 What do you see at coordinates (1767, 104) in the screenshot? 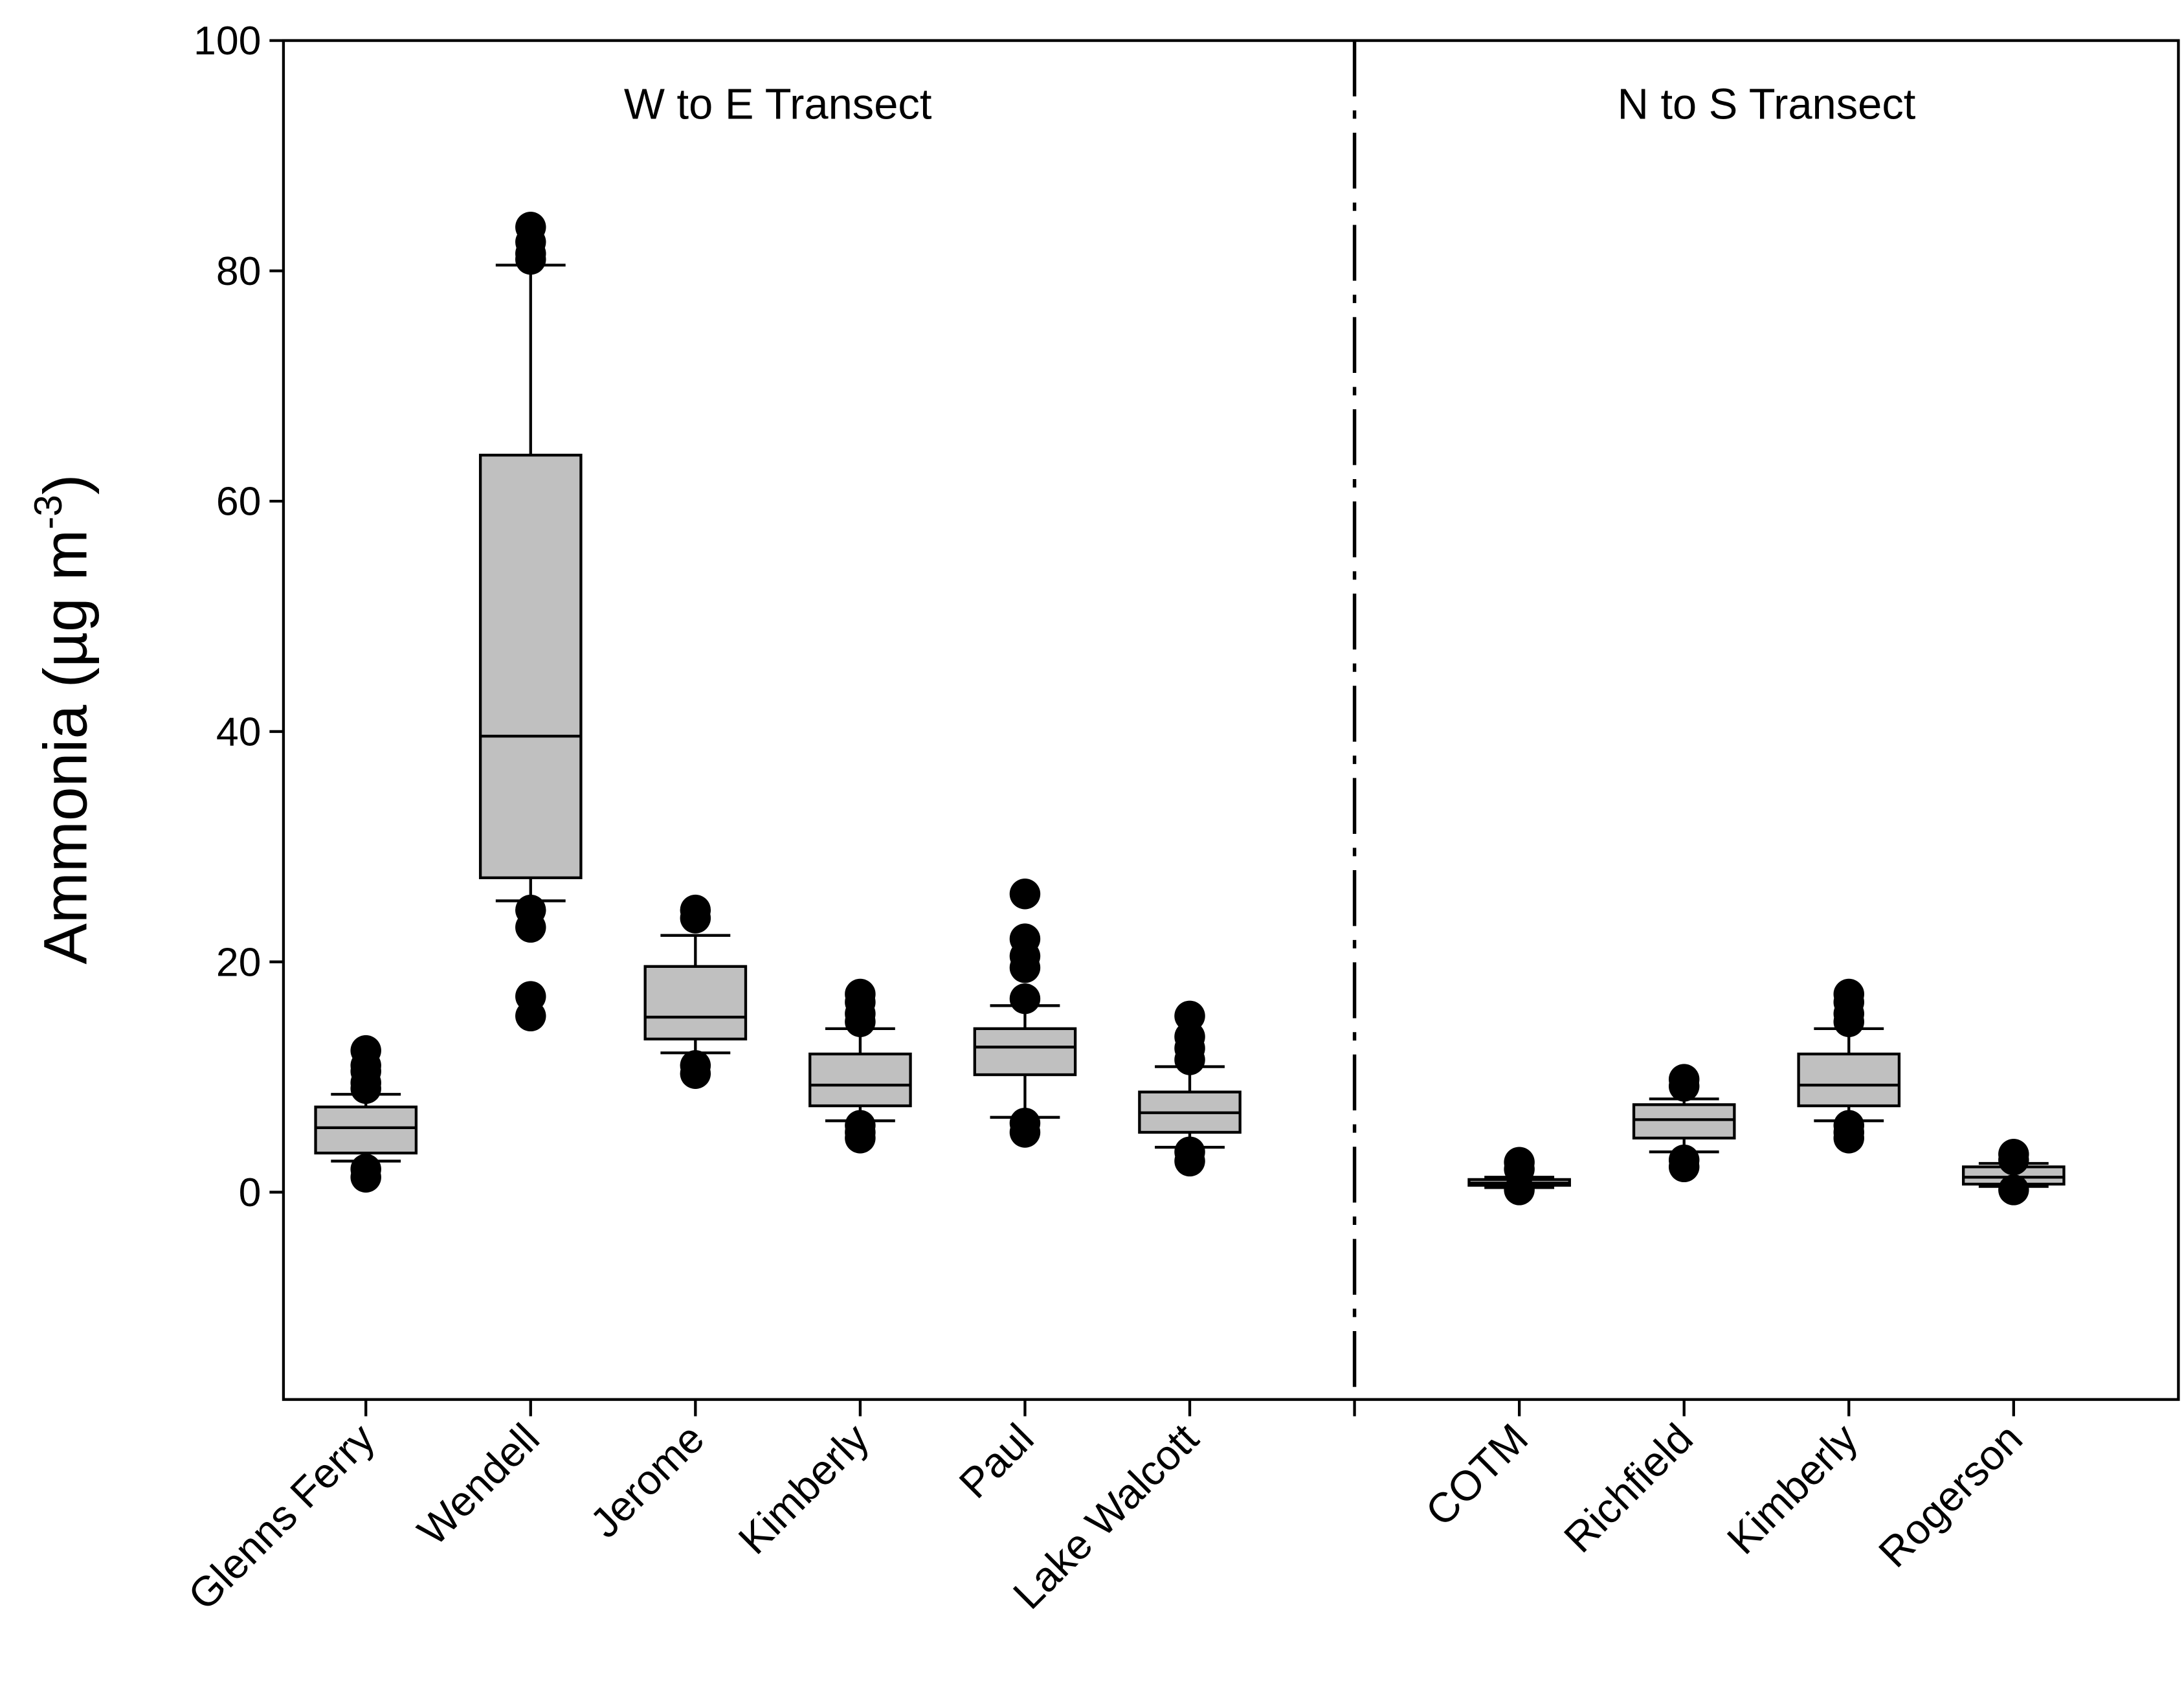
I see `annotation: N to S Transect` at bounding box center [1767, 104].